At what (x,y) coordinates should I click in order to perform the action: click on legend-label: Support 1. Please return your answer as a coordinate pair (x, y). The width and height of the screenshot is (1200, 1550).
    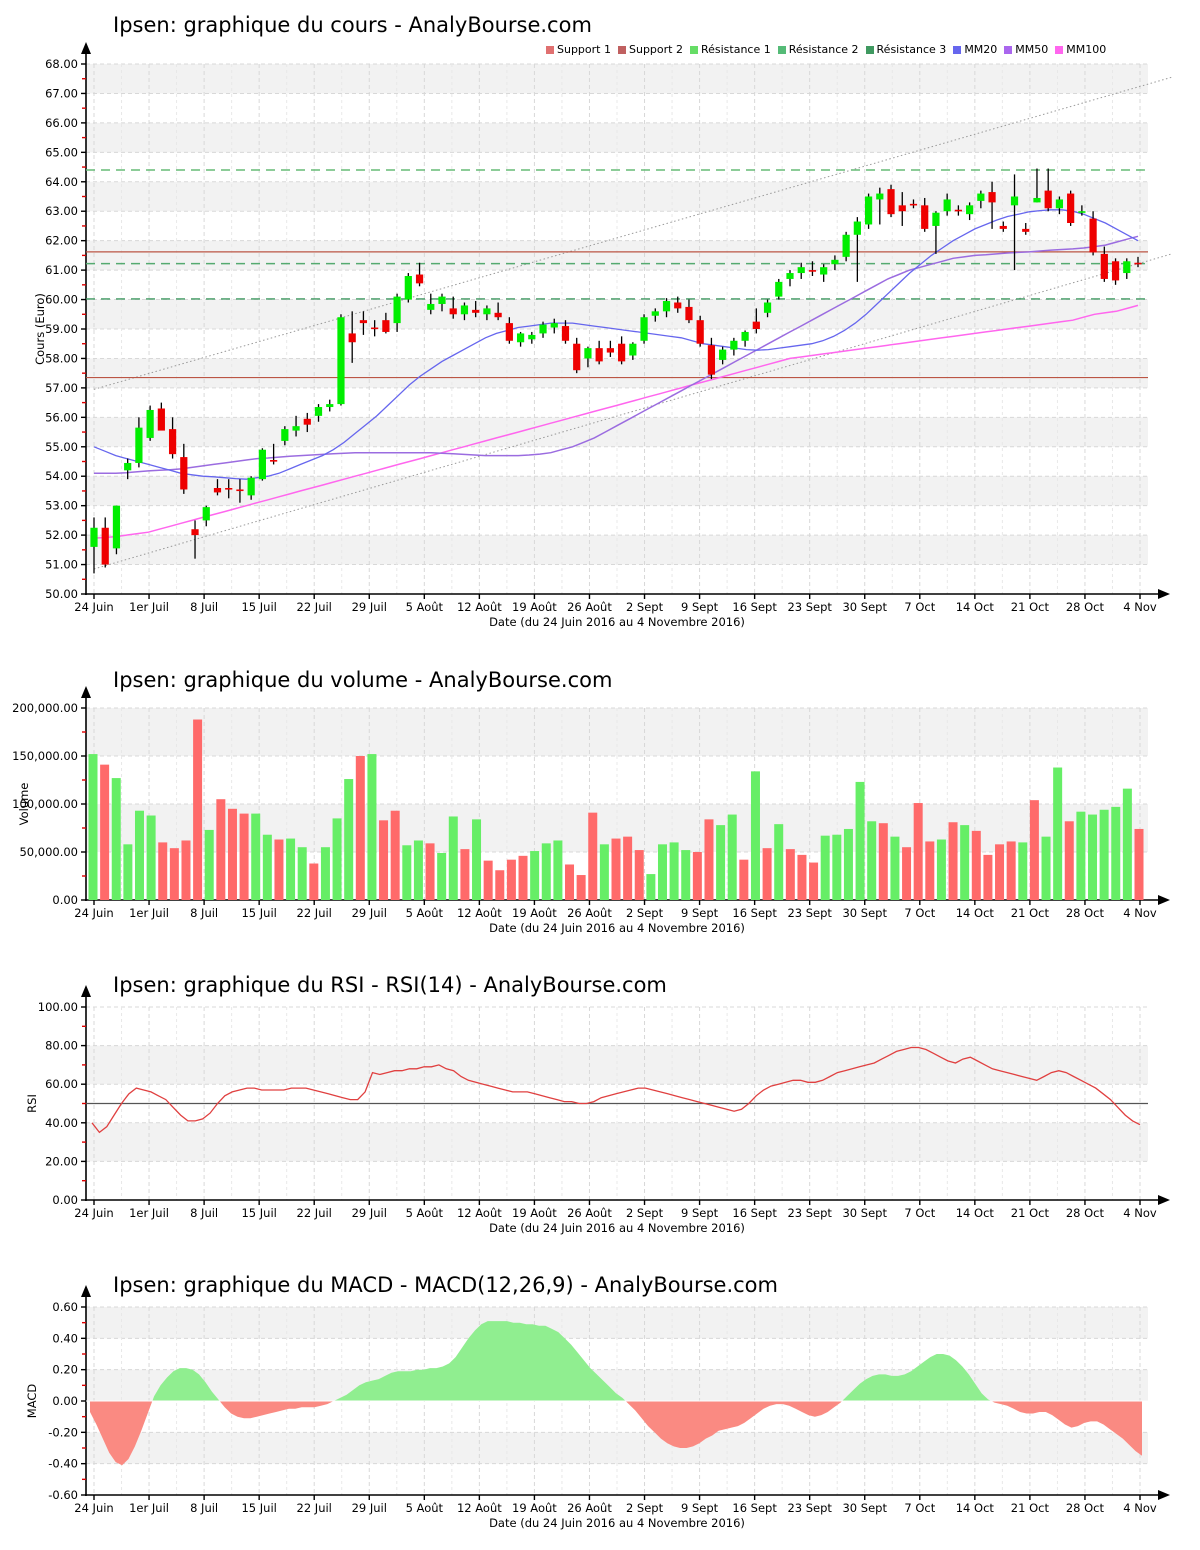
    Looking at the image, I should click on (584, 49).